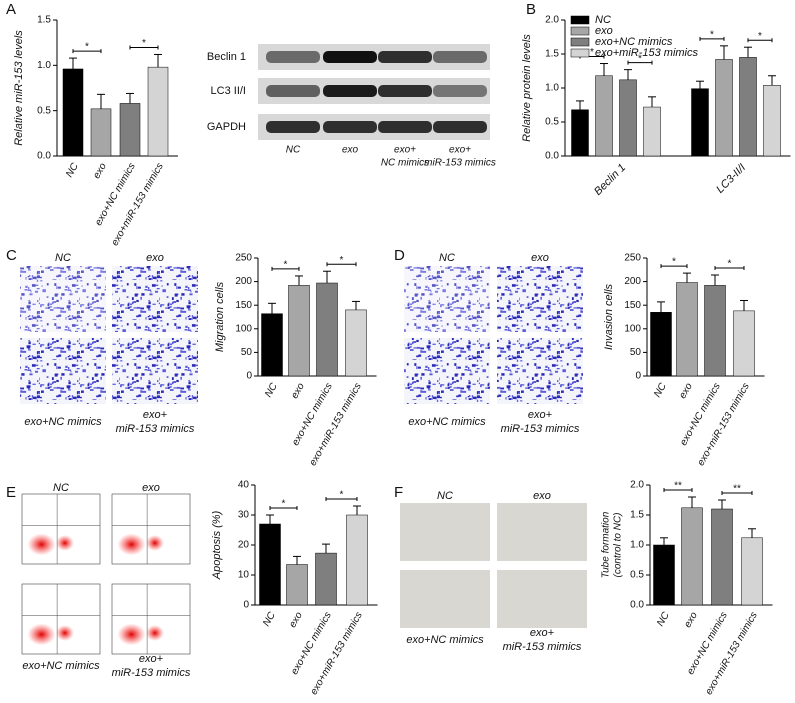 This screenshot has height=703, width=795. I want to click on y-tick-label: 200, so click(243, 281).